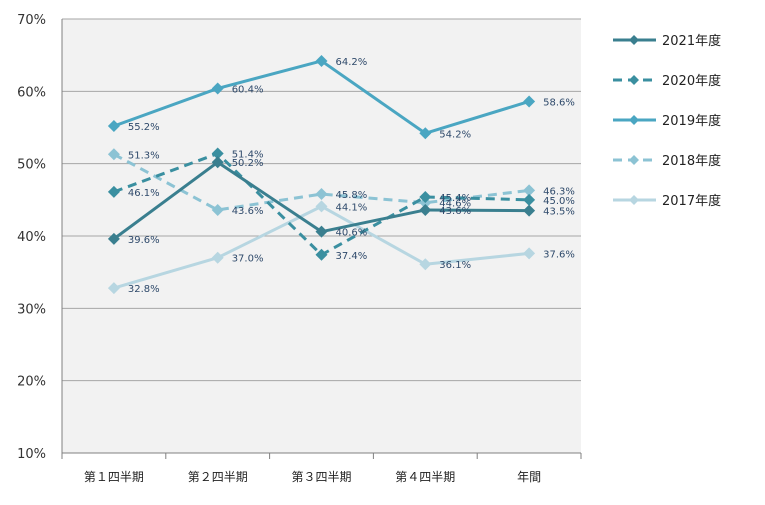 This screenshot has width=765, height=505. What do you see at coordinates (31, 20) in the screenshot?
I see `y-tick-label: 70%` at bounding box center [31, 20].